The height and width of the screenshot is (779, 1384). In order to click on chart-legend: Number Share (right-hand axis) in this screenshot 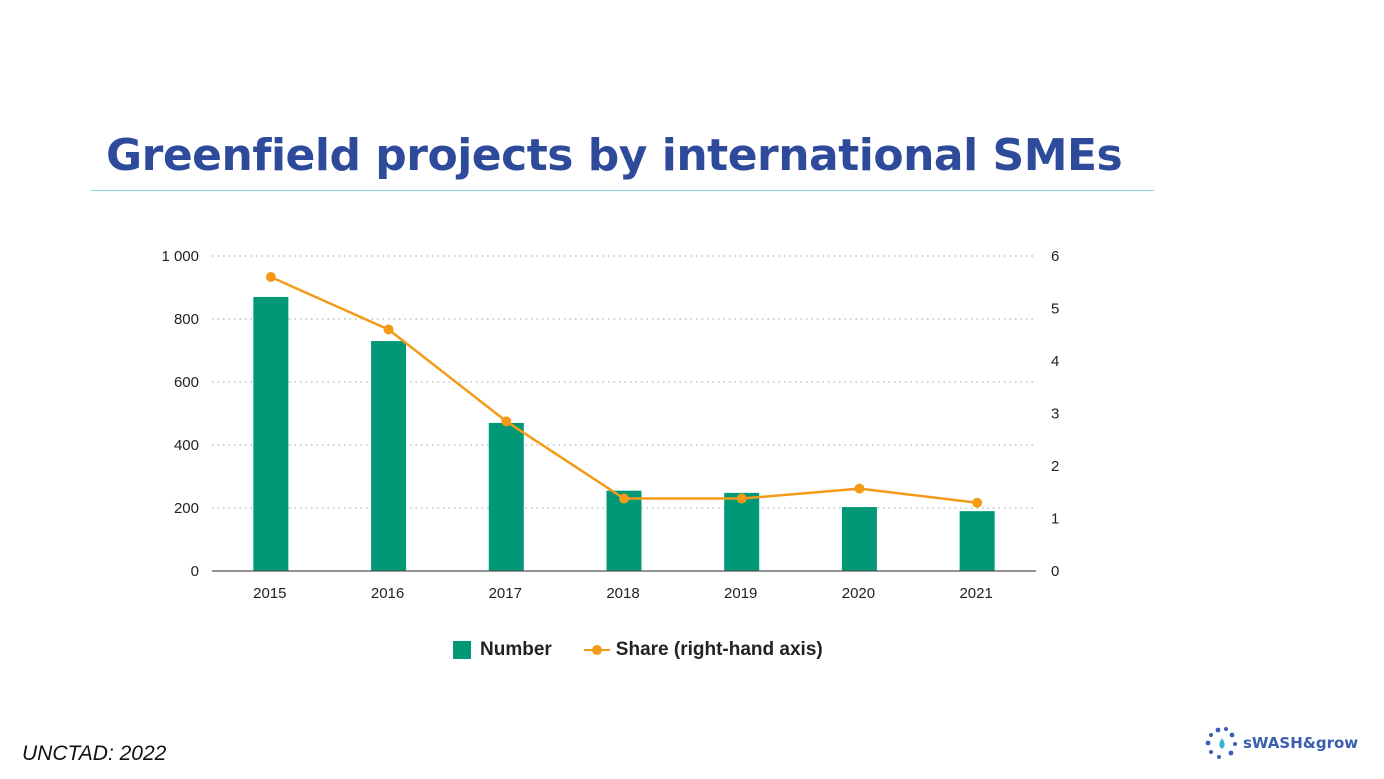, I will do `click(638, 650)`.